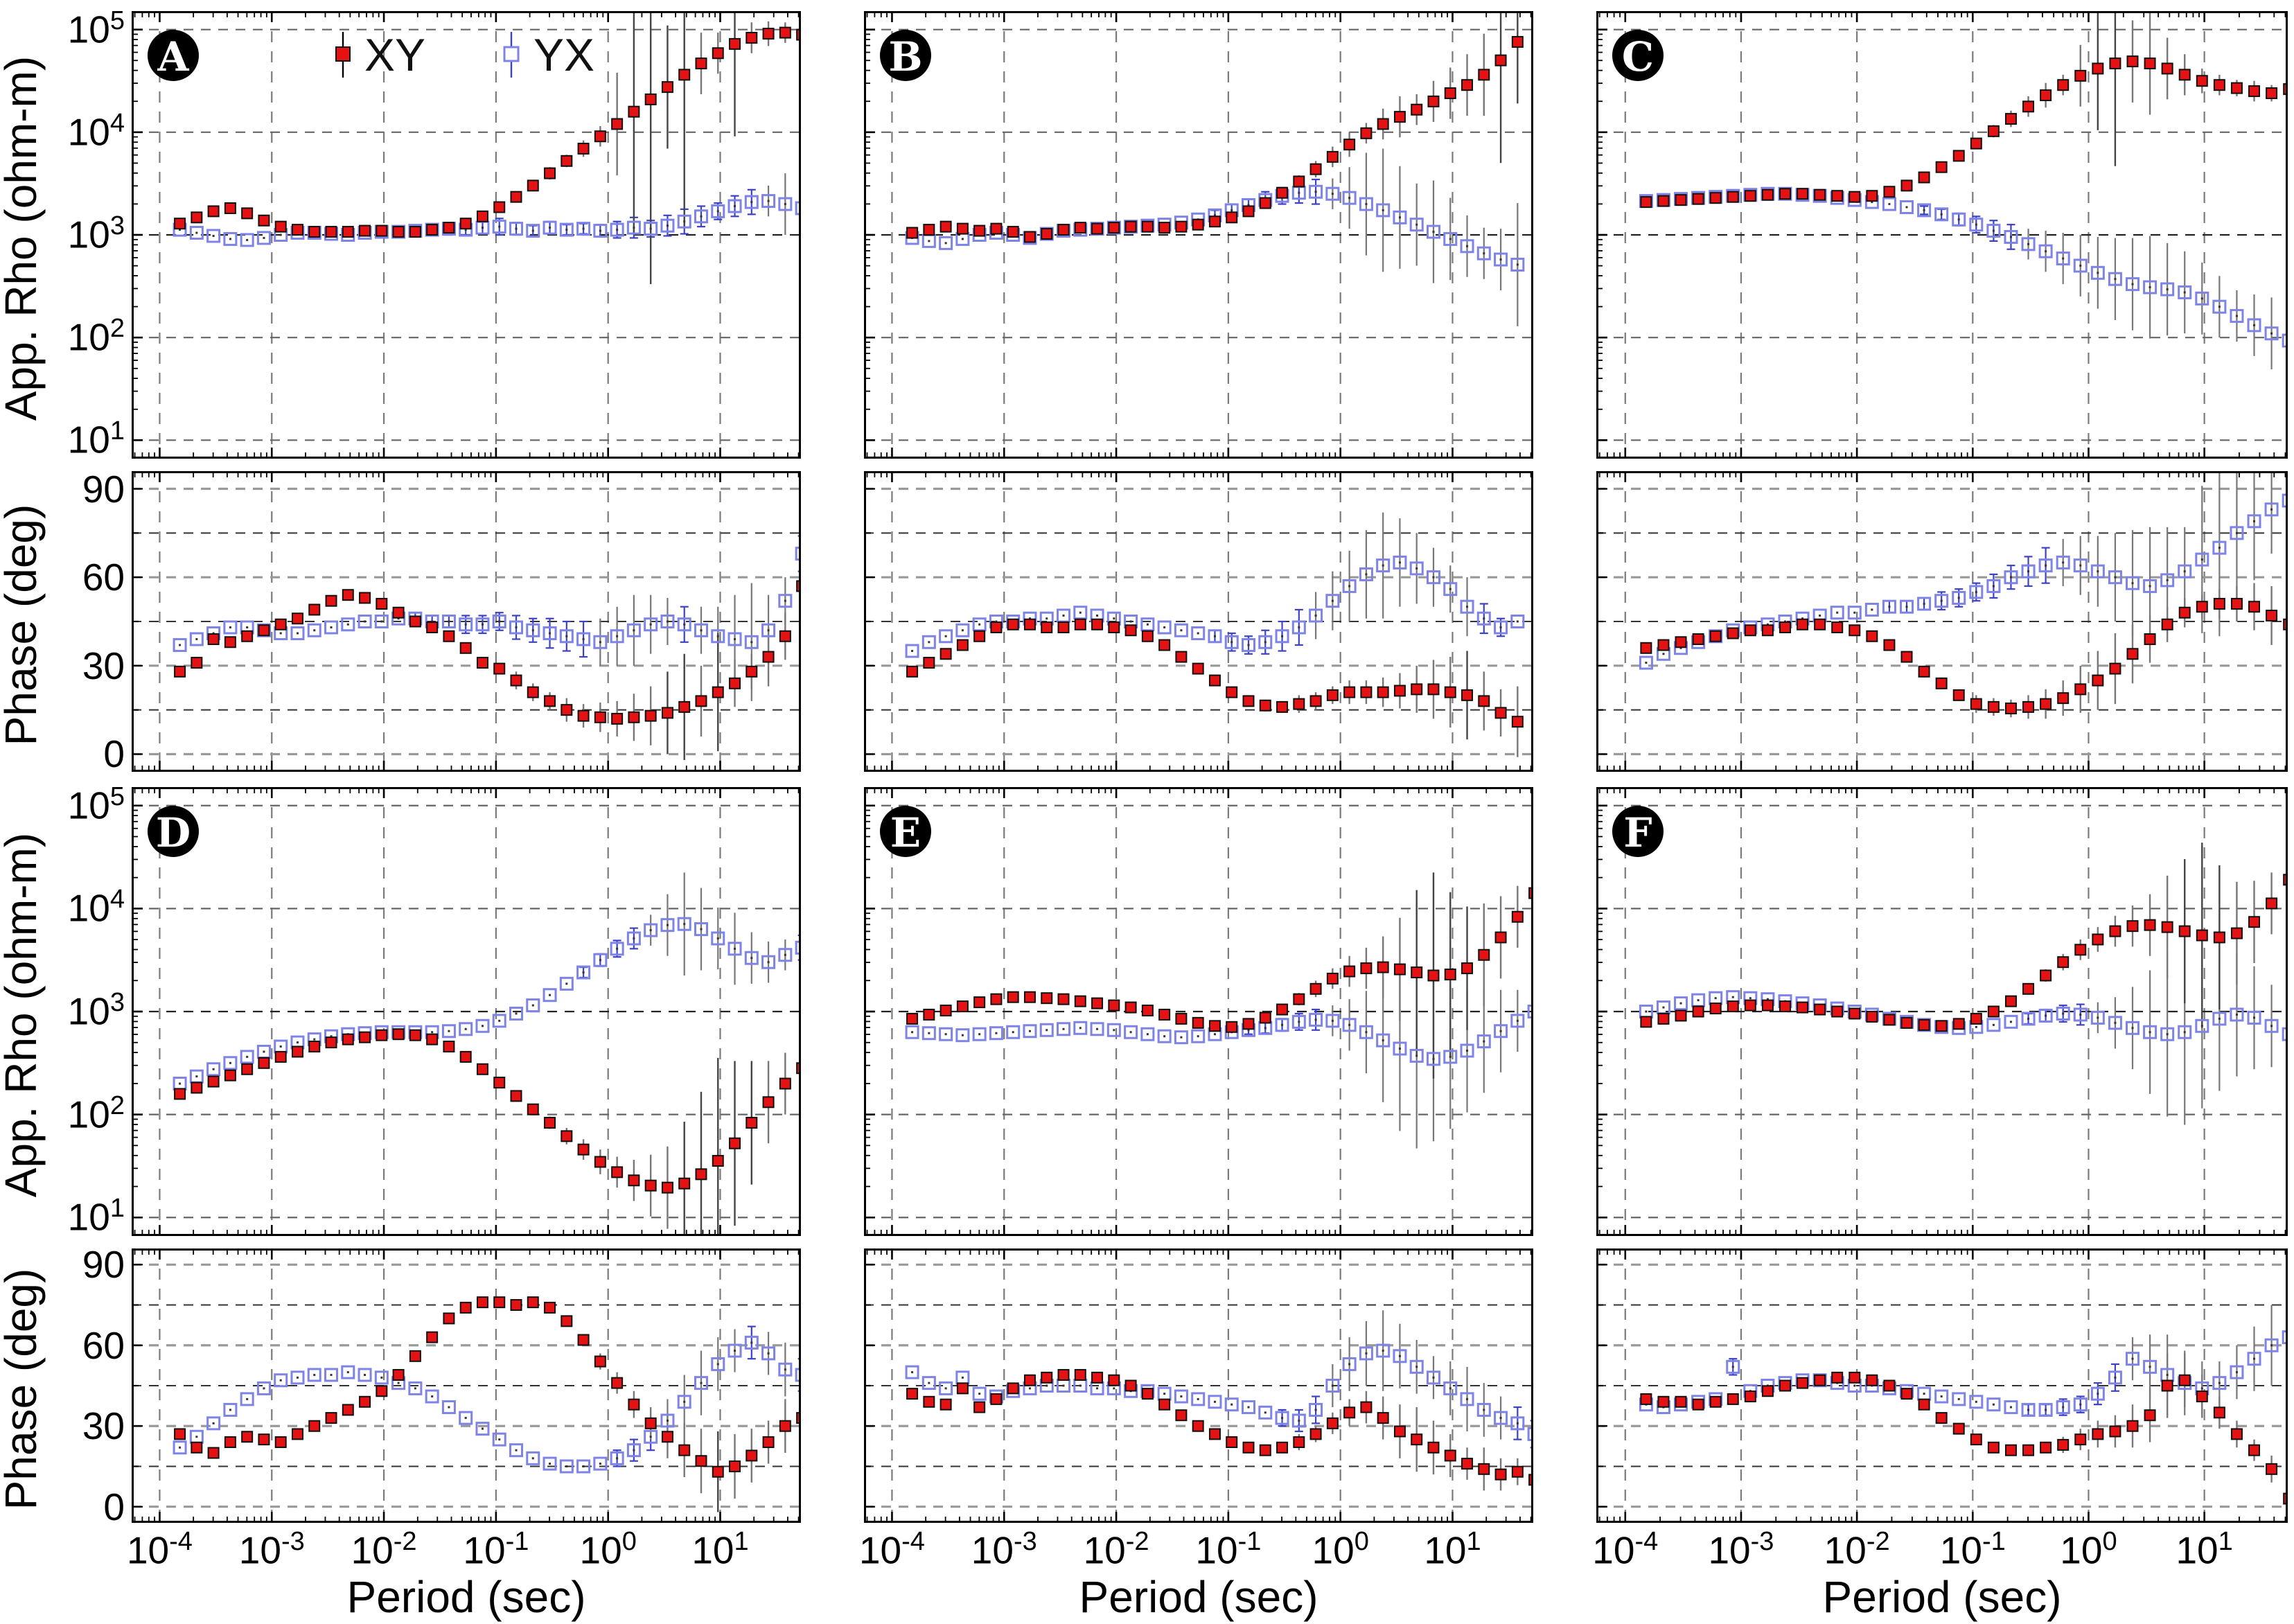 This screenshot has height=1624, width=2294. Describe the element at coordinates (394, 54) in the screenshot. I see `legend-xy-label: XY` at that location.